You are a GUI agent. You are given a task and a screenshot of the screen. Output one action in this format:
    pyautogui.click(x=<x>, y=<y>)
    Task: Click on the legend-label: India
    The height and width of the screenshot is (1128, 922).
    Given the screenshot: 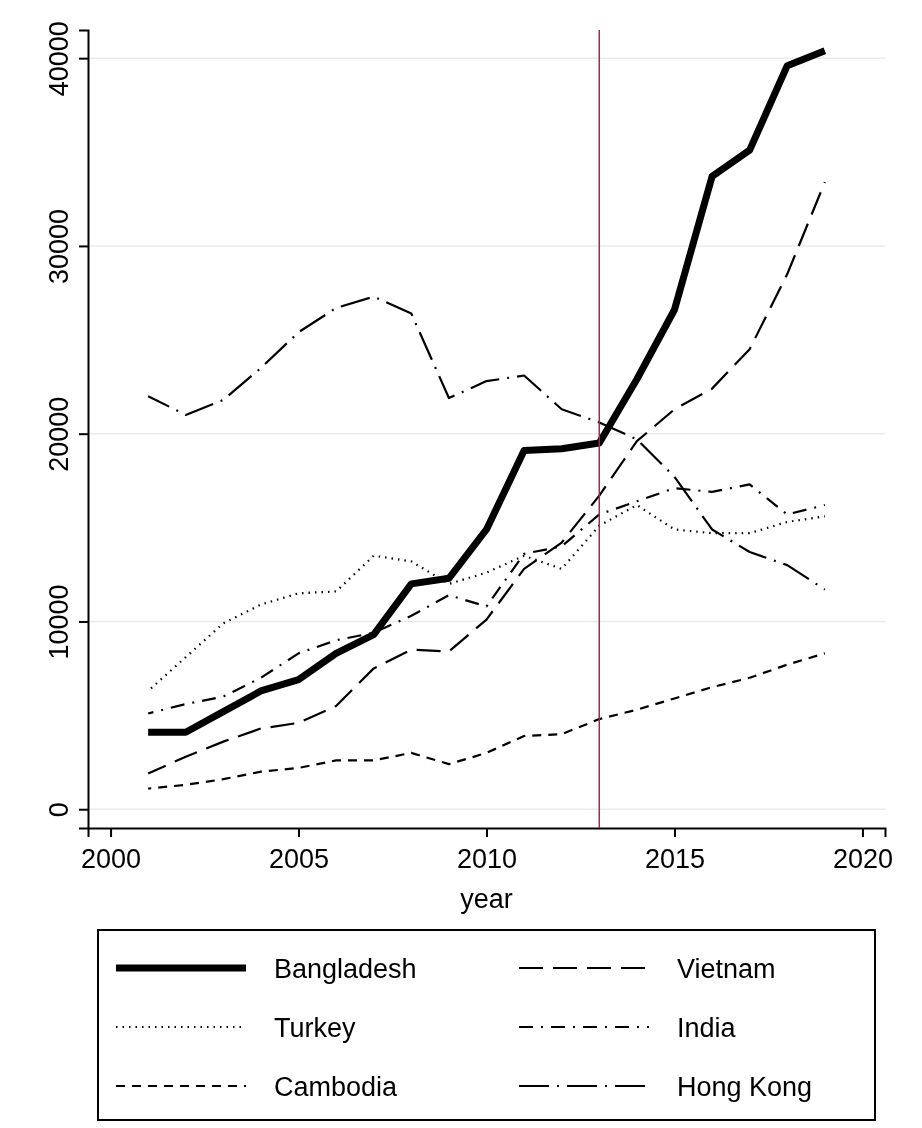 What is the action you would take?
    pyautogui.click(x=707, y=1028)
    